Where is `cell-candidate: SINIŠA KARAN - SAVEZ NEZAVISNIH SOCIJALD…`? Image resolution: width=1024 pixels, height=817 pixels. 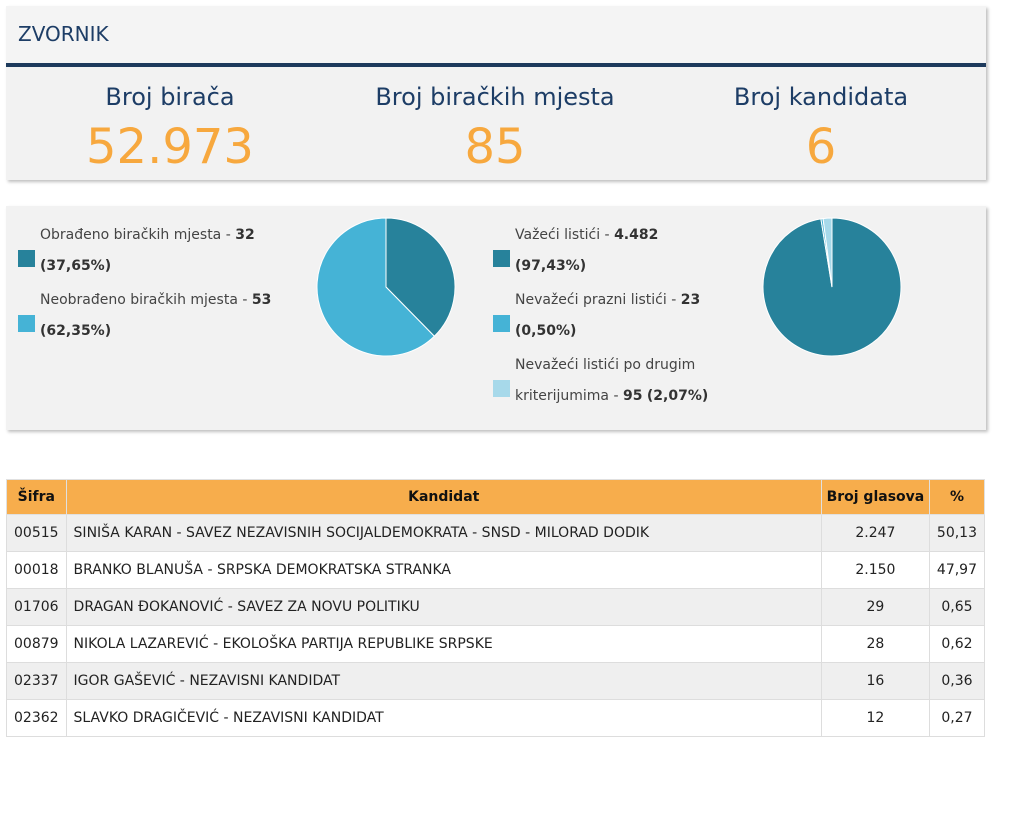
cell-candidate: SINIŠA KARAN - SAVEZ NEZAVISNIH SOCIJALD… is located at coordinates (443, 533).